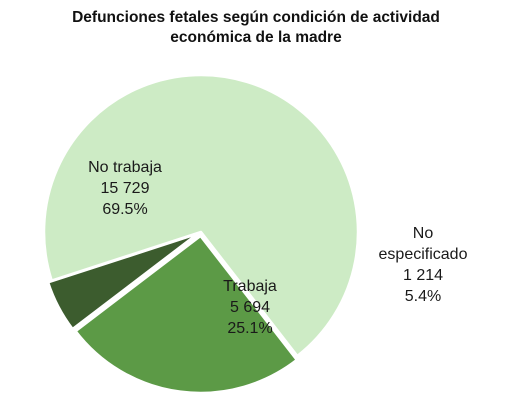  What do you see at coordinates (423, 265) in the screenshot?
I see `slice-label-no-especificado: No especificado 1 214 5.4%` at bounding box center [423, 265].